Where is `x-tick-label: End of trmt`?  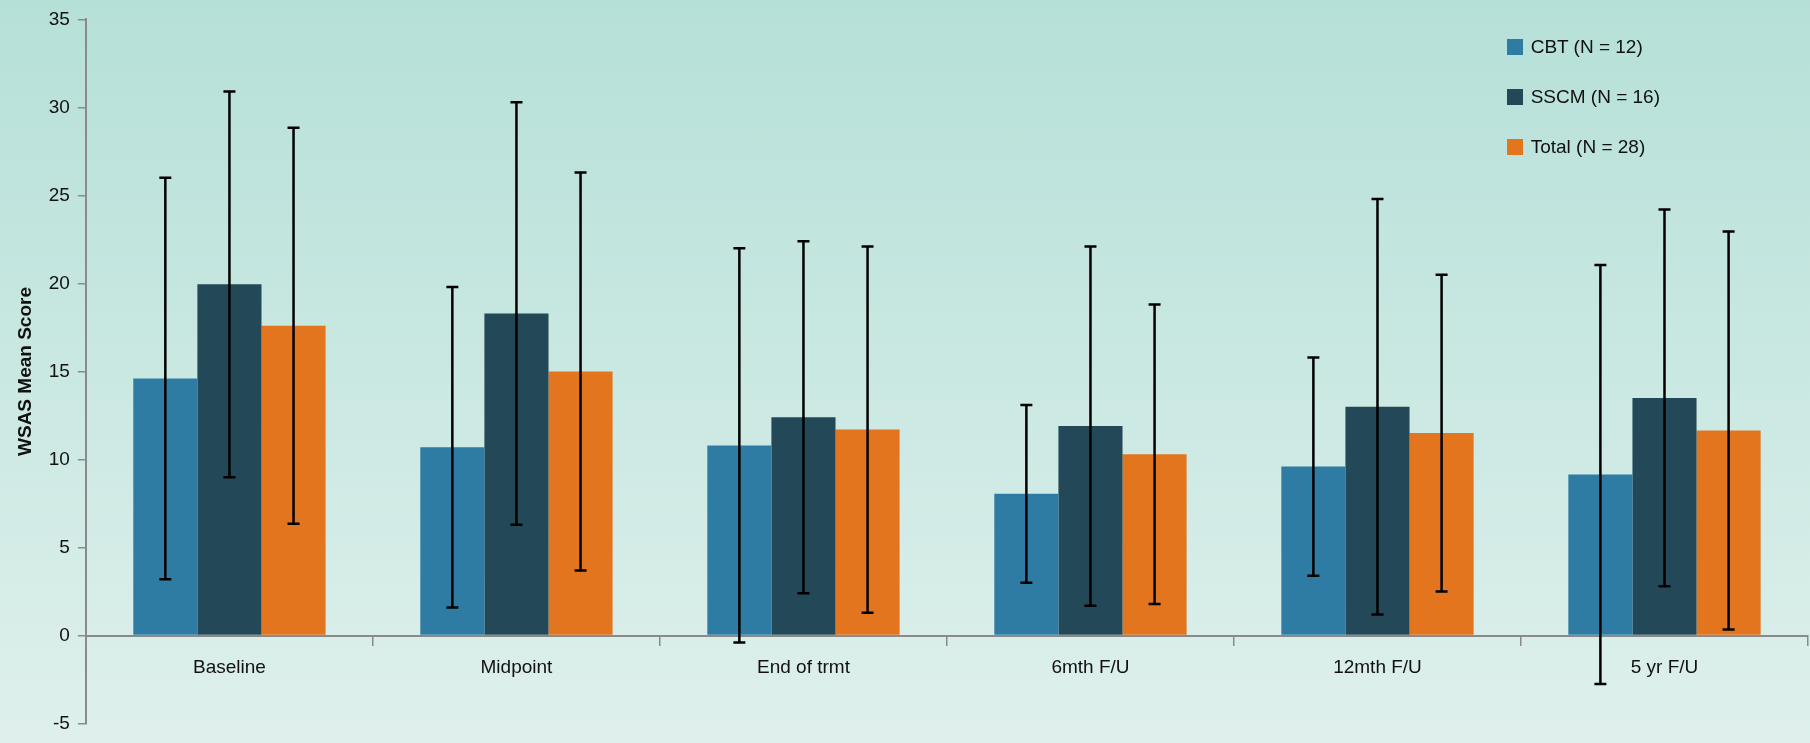 x-tick-label: End of trmt is located at coordinates (804, 667).